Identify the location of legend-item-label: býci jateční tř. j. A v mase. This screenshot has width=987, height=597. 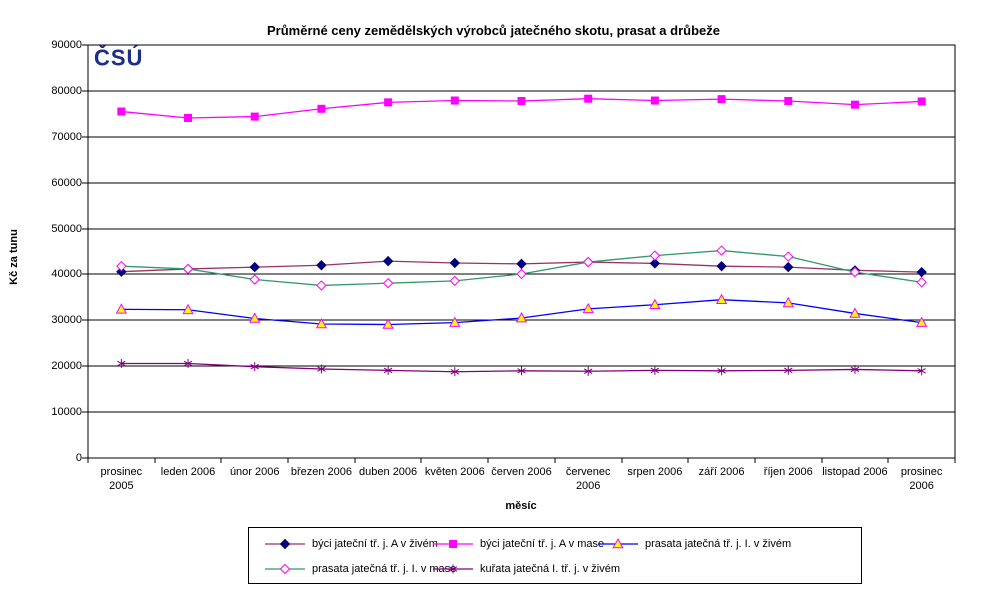
(542, 544).